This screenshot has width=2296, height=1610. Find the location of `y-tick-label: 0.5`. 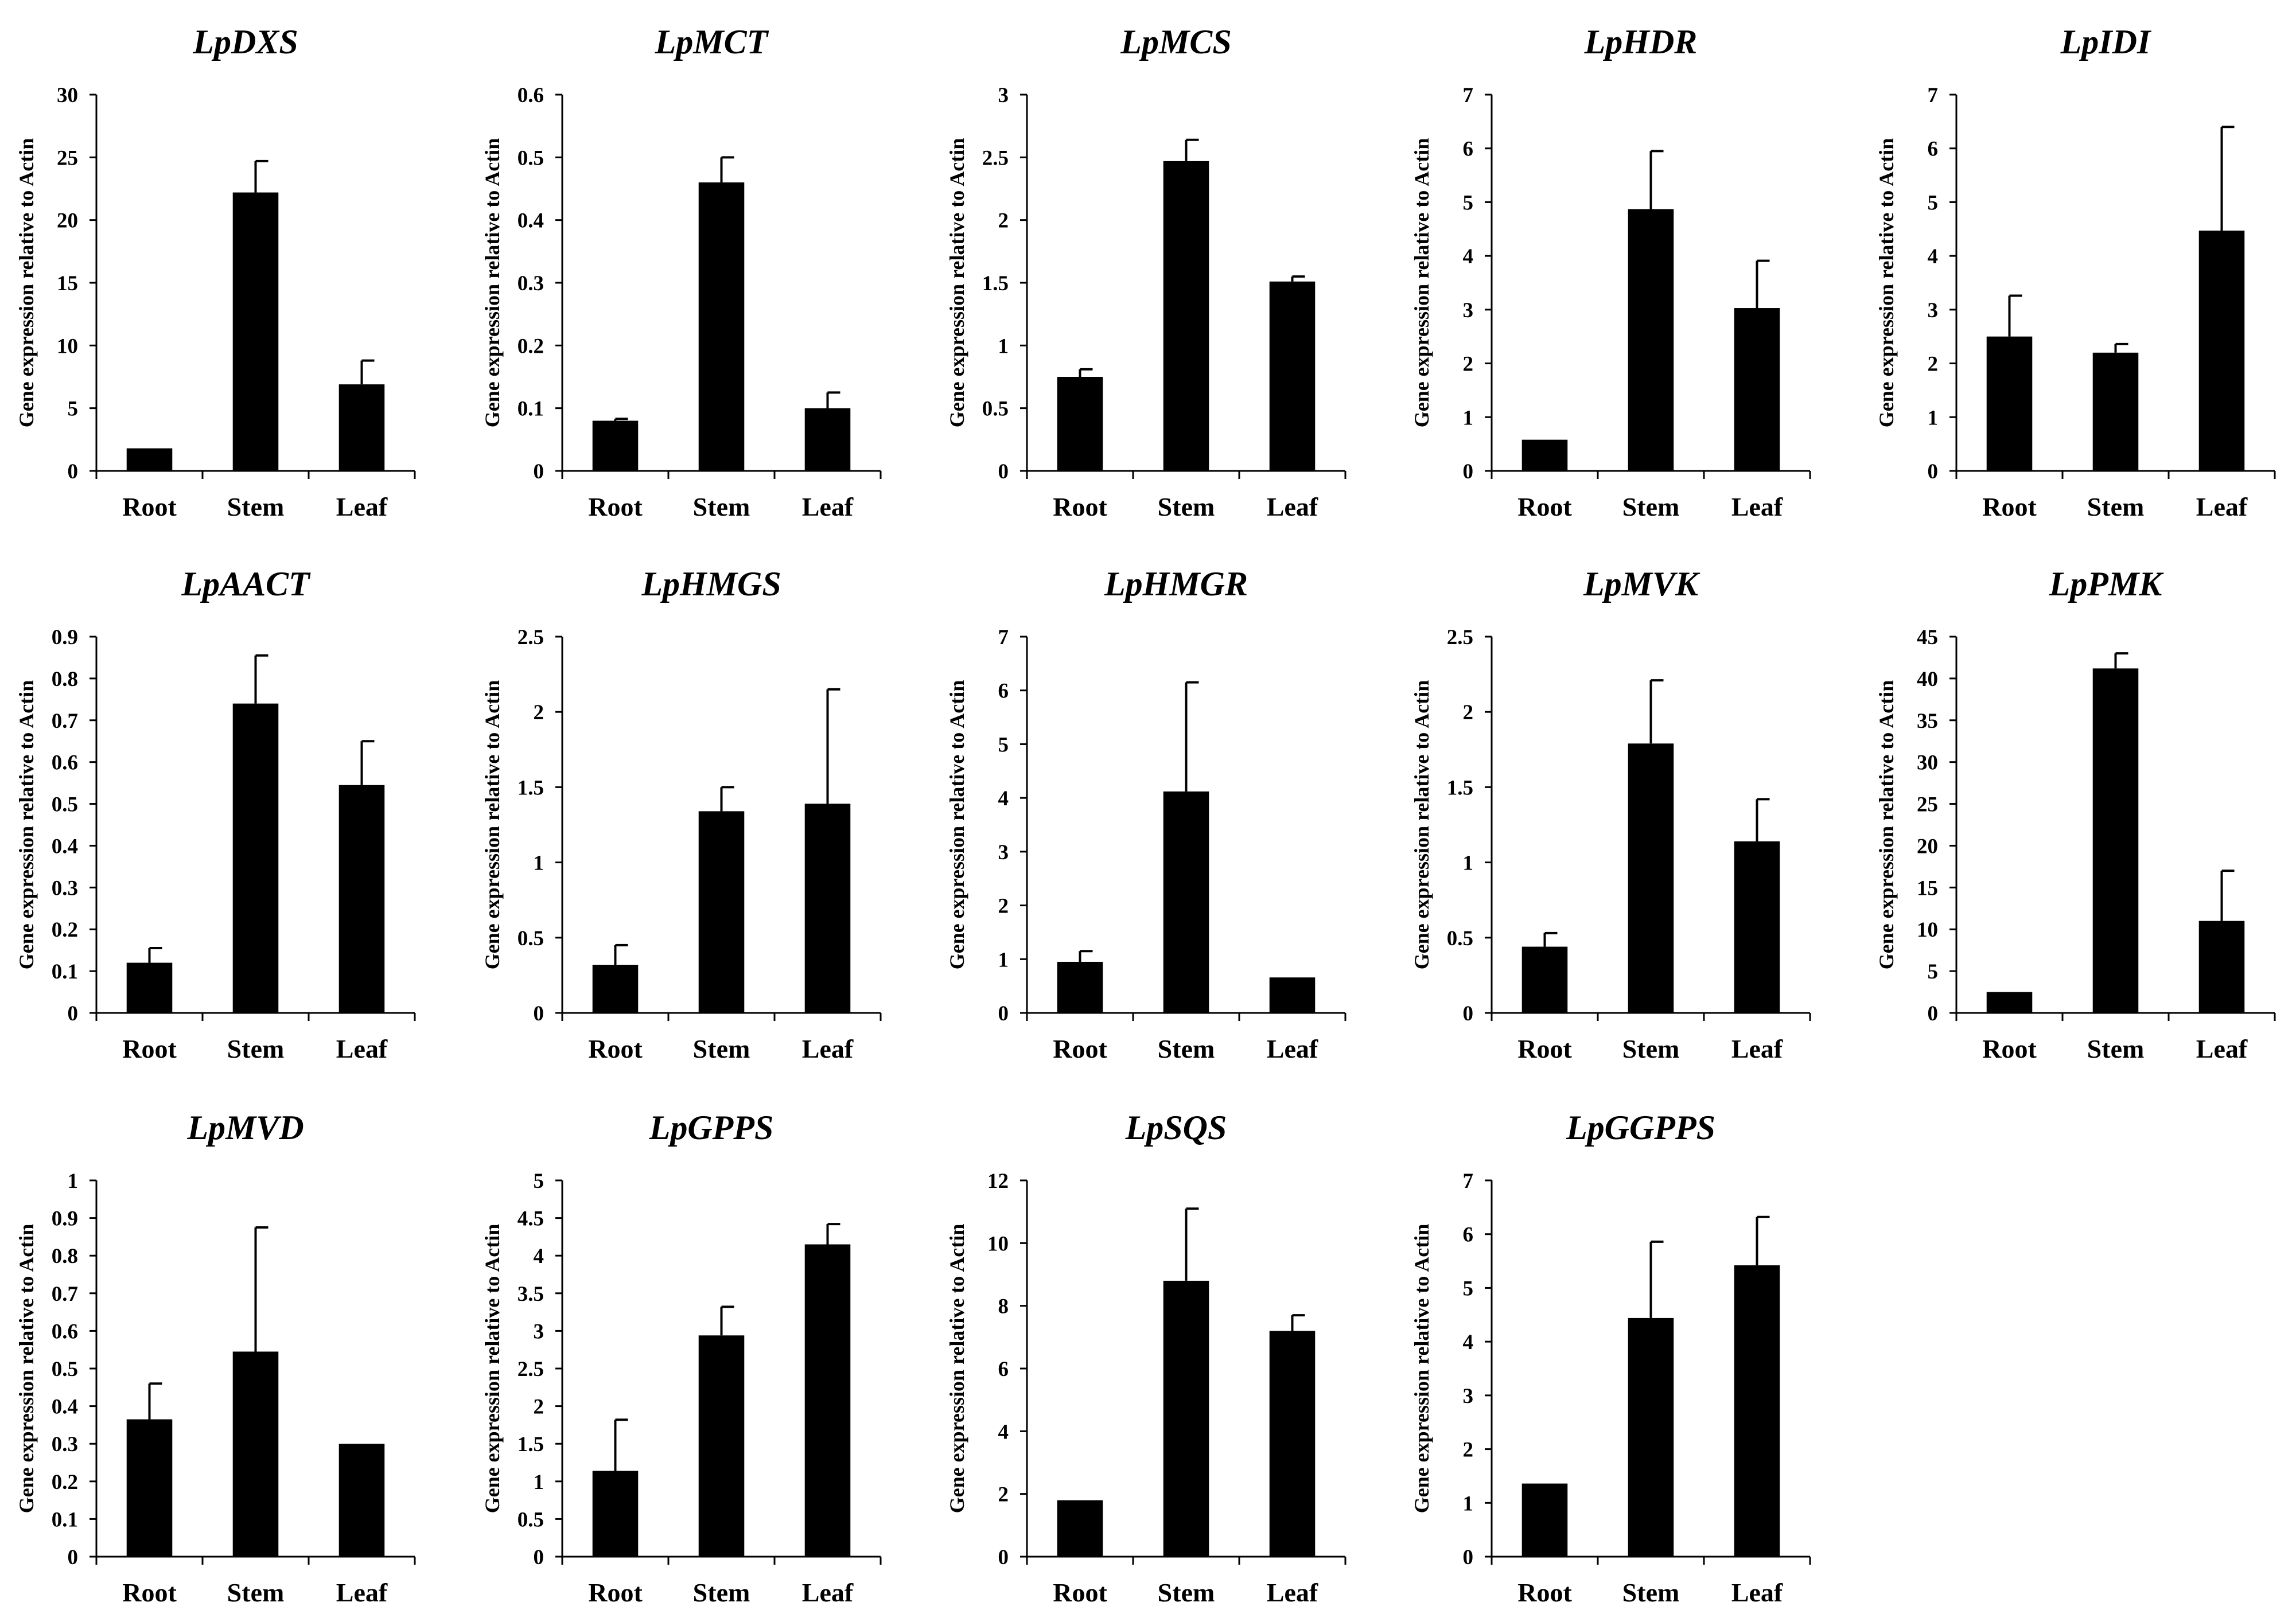

y-tick-label: 0.5 is located at coordinates (995, 409).